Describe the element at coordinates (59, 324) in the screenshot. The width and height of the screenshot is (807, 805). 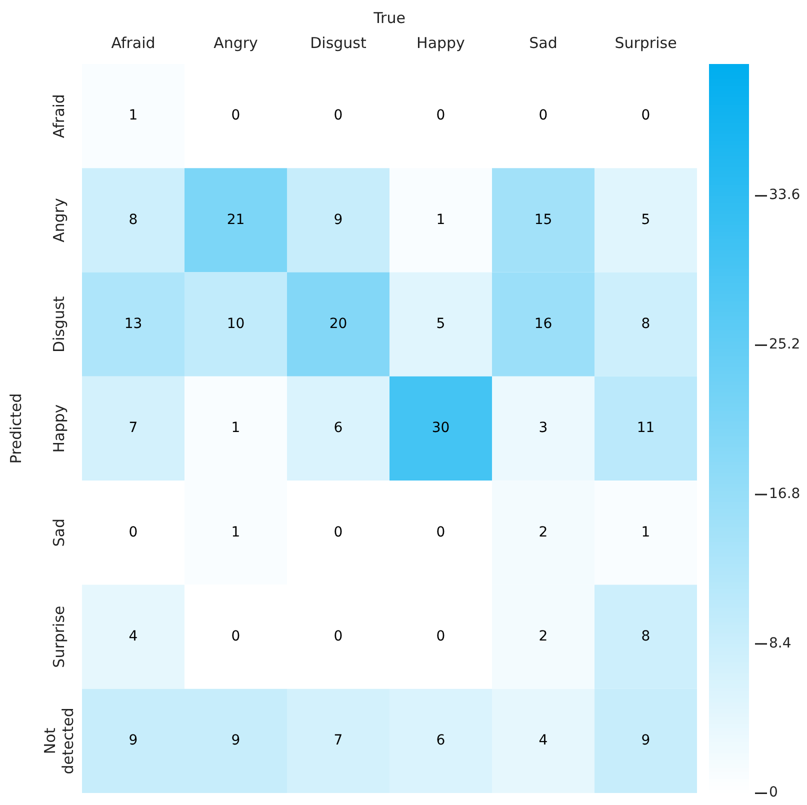
I see `y-tick-label: Disgust` at that location.